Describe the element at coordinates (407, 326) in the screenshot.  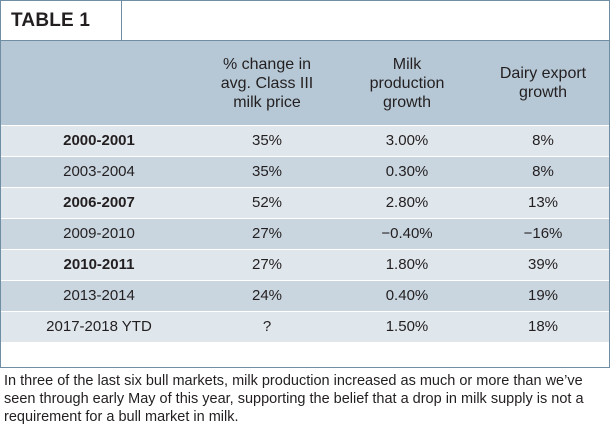
I see `row-milk-growth: 1.50%` at that location.